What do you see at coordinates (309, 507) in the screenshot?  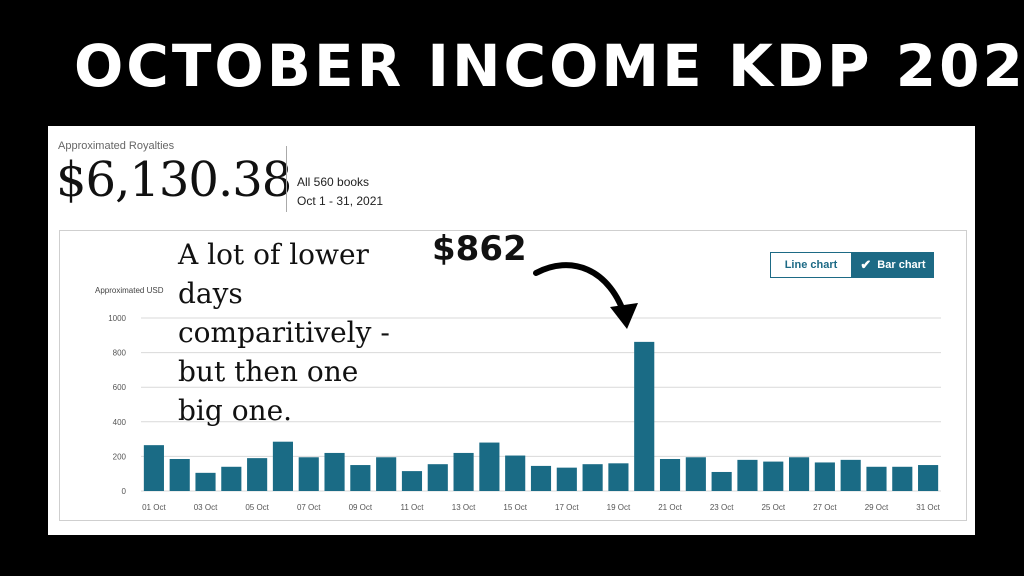 I see `x-tick-label: 07 Oct` at bounding box center [309, 507].